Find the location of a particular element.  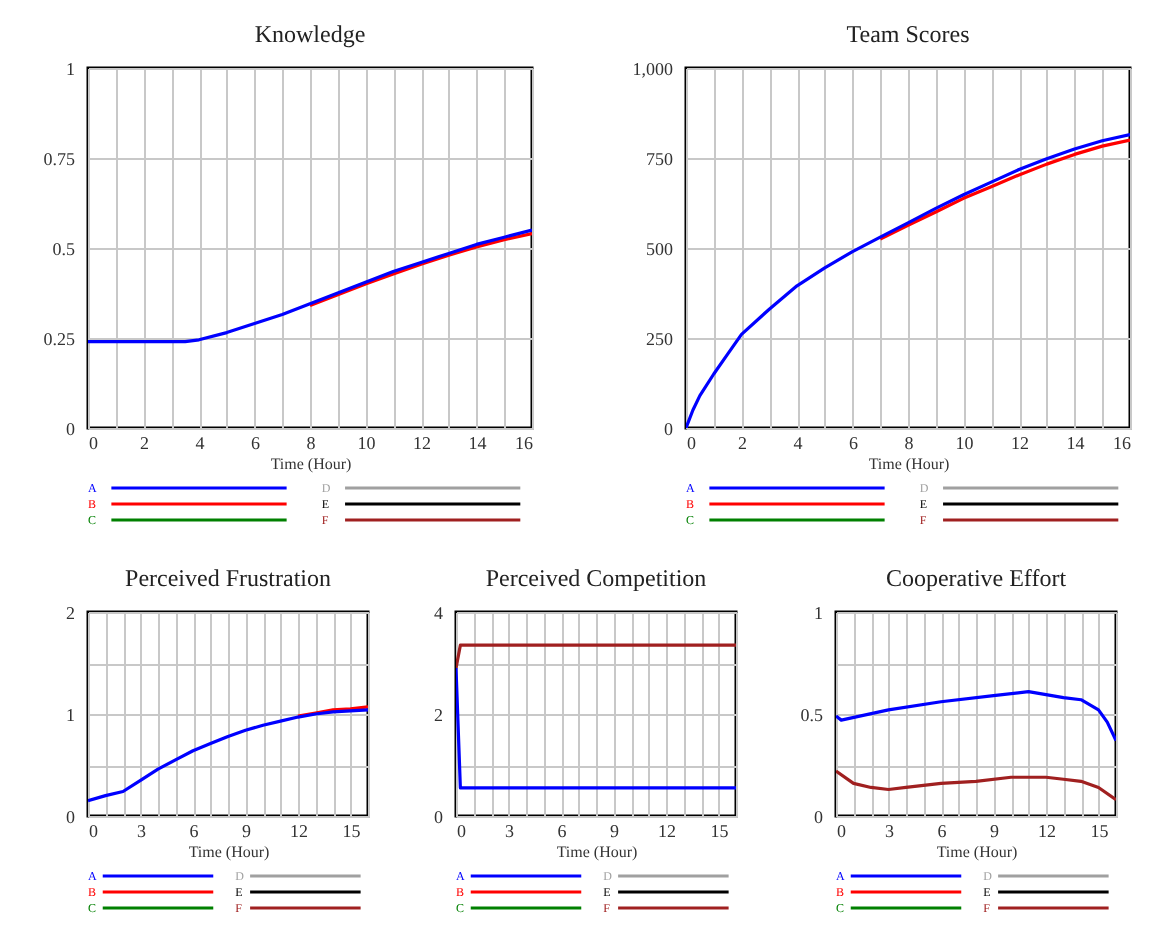

chart-title: Cooperative Effort is located at coordinates (976, 578).